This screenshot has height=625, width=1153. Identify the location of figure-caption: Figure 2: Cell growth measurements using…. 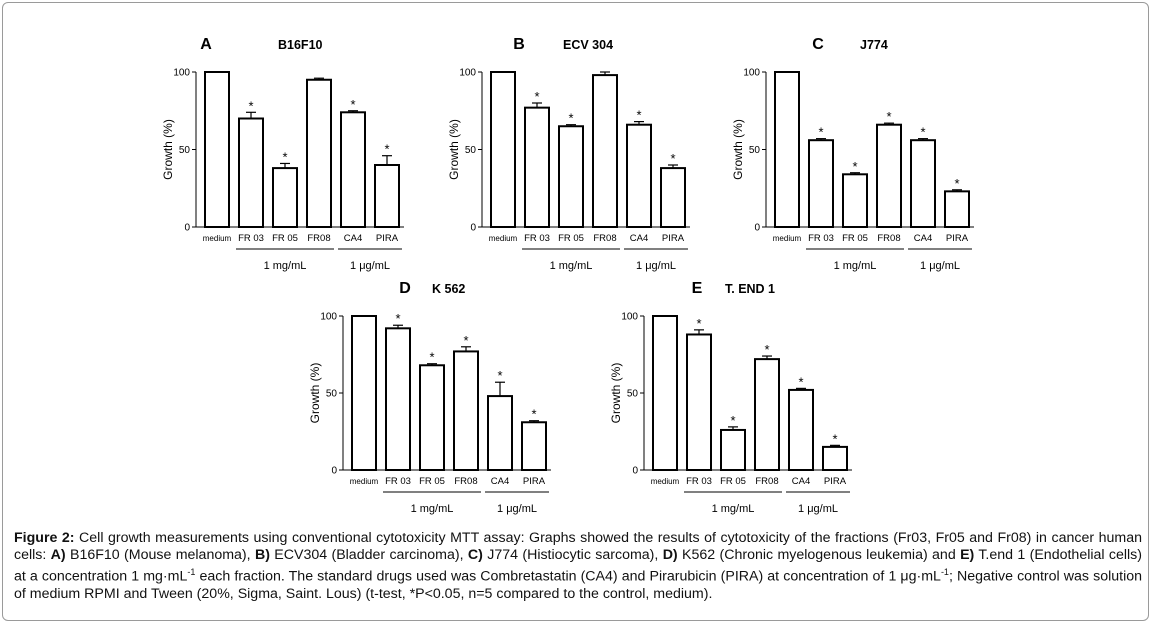
(578, 566).